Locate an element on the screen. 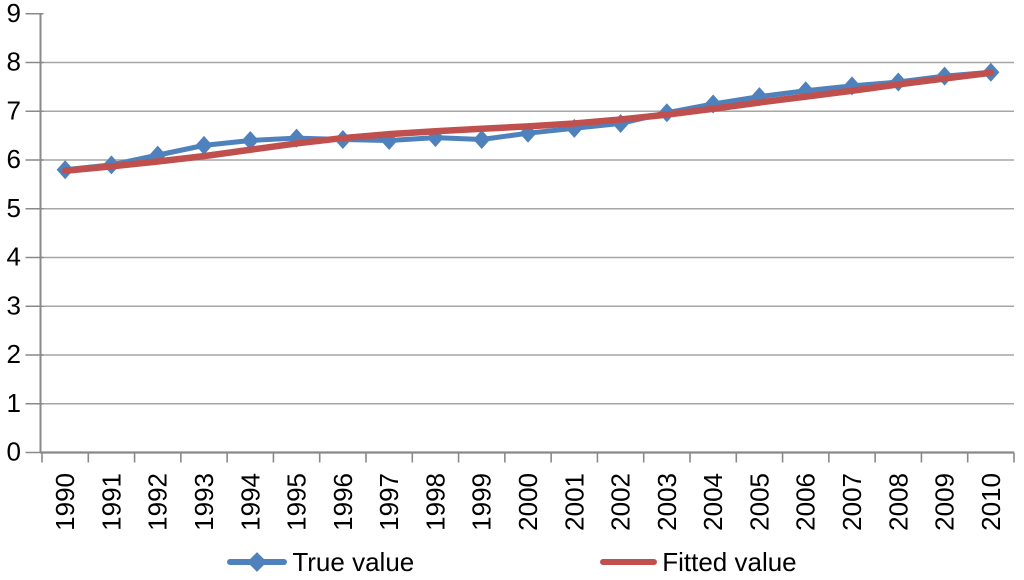 The image size is (1024, 580). true-value-legend-swatch is located at coordinates (257, 562).